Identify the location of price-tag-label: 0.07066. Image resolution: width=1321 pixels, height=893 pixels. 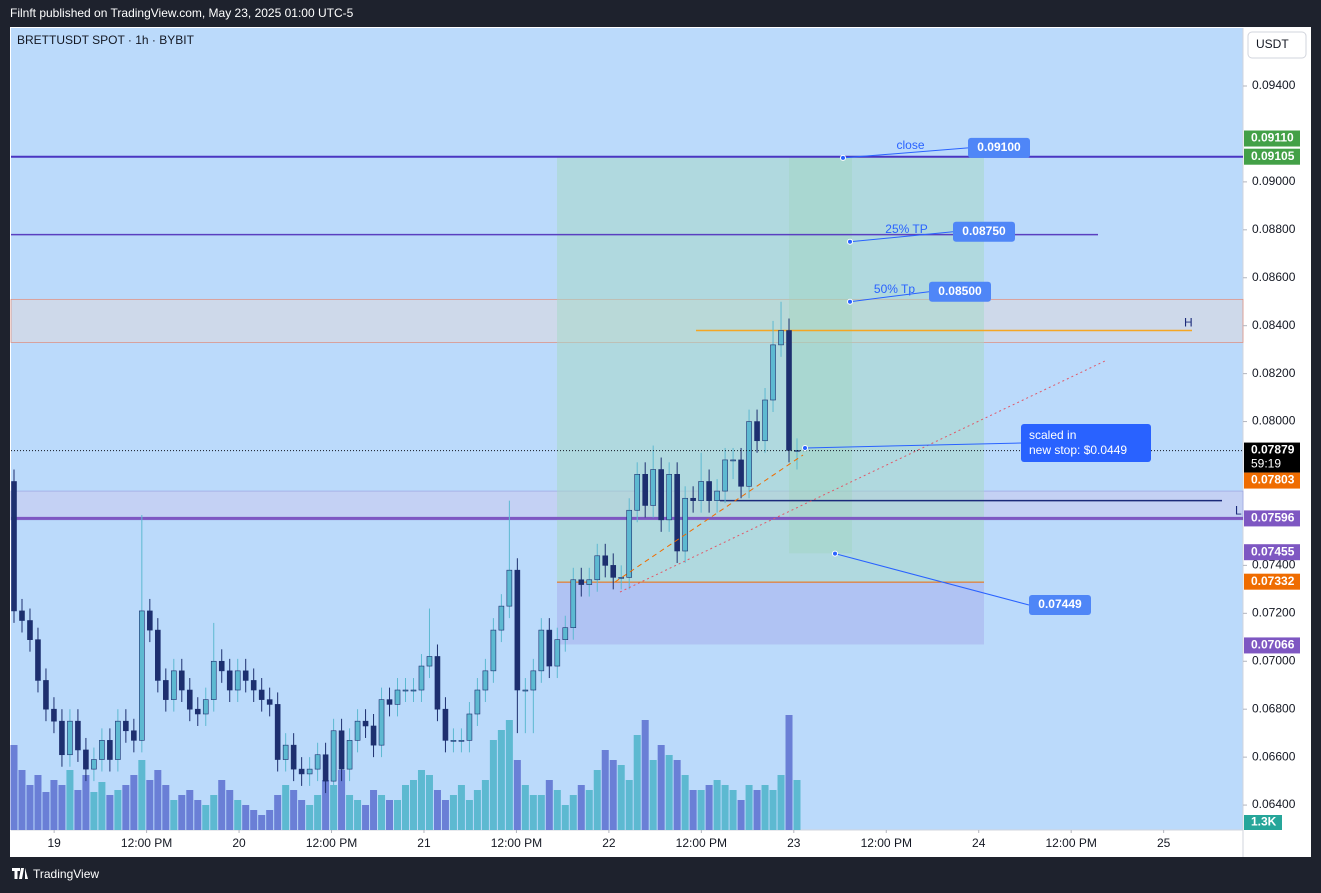
(1273, 645).